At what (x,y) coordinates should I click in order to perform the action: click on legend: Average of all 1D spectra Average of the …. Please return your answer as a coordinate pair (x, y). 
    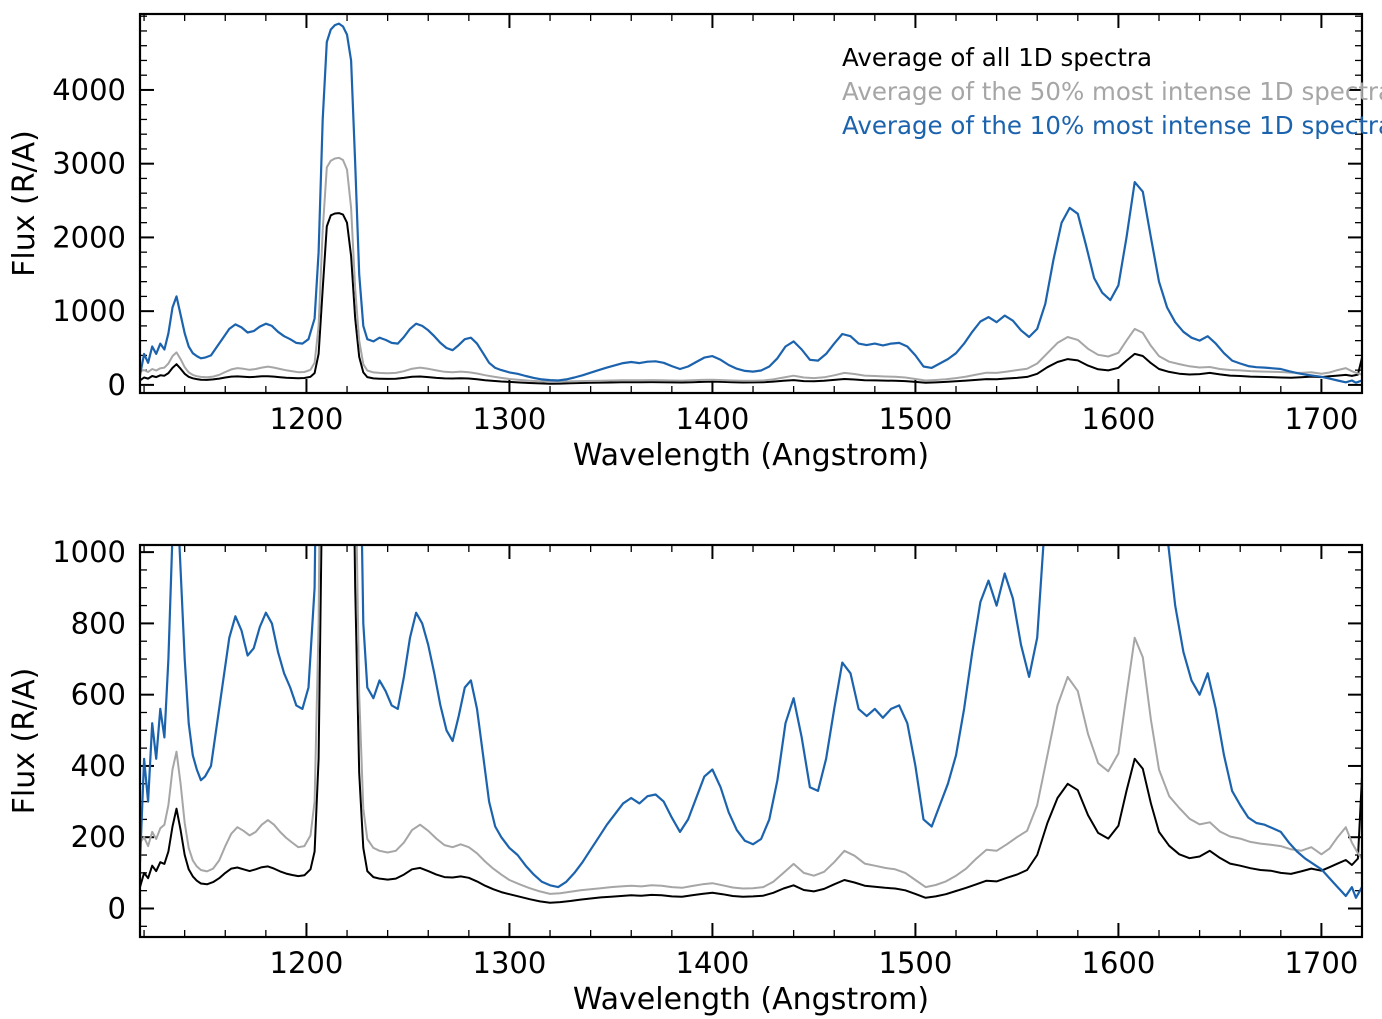
    Looking at the image, I should click on (1112, 91).